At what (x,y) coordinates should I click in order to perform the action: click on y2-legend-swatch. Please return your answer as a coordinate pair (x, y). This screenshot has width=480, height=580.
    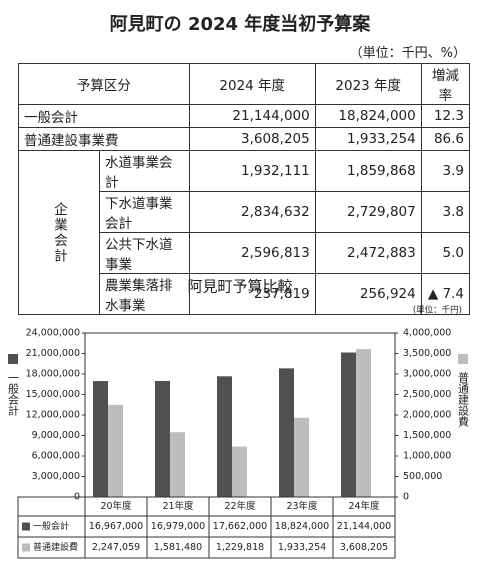
    Looking at the image, I should click on (463, 359).